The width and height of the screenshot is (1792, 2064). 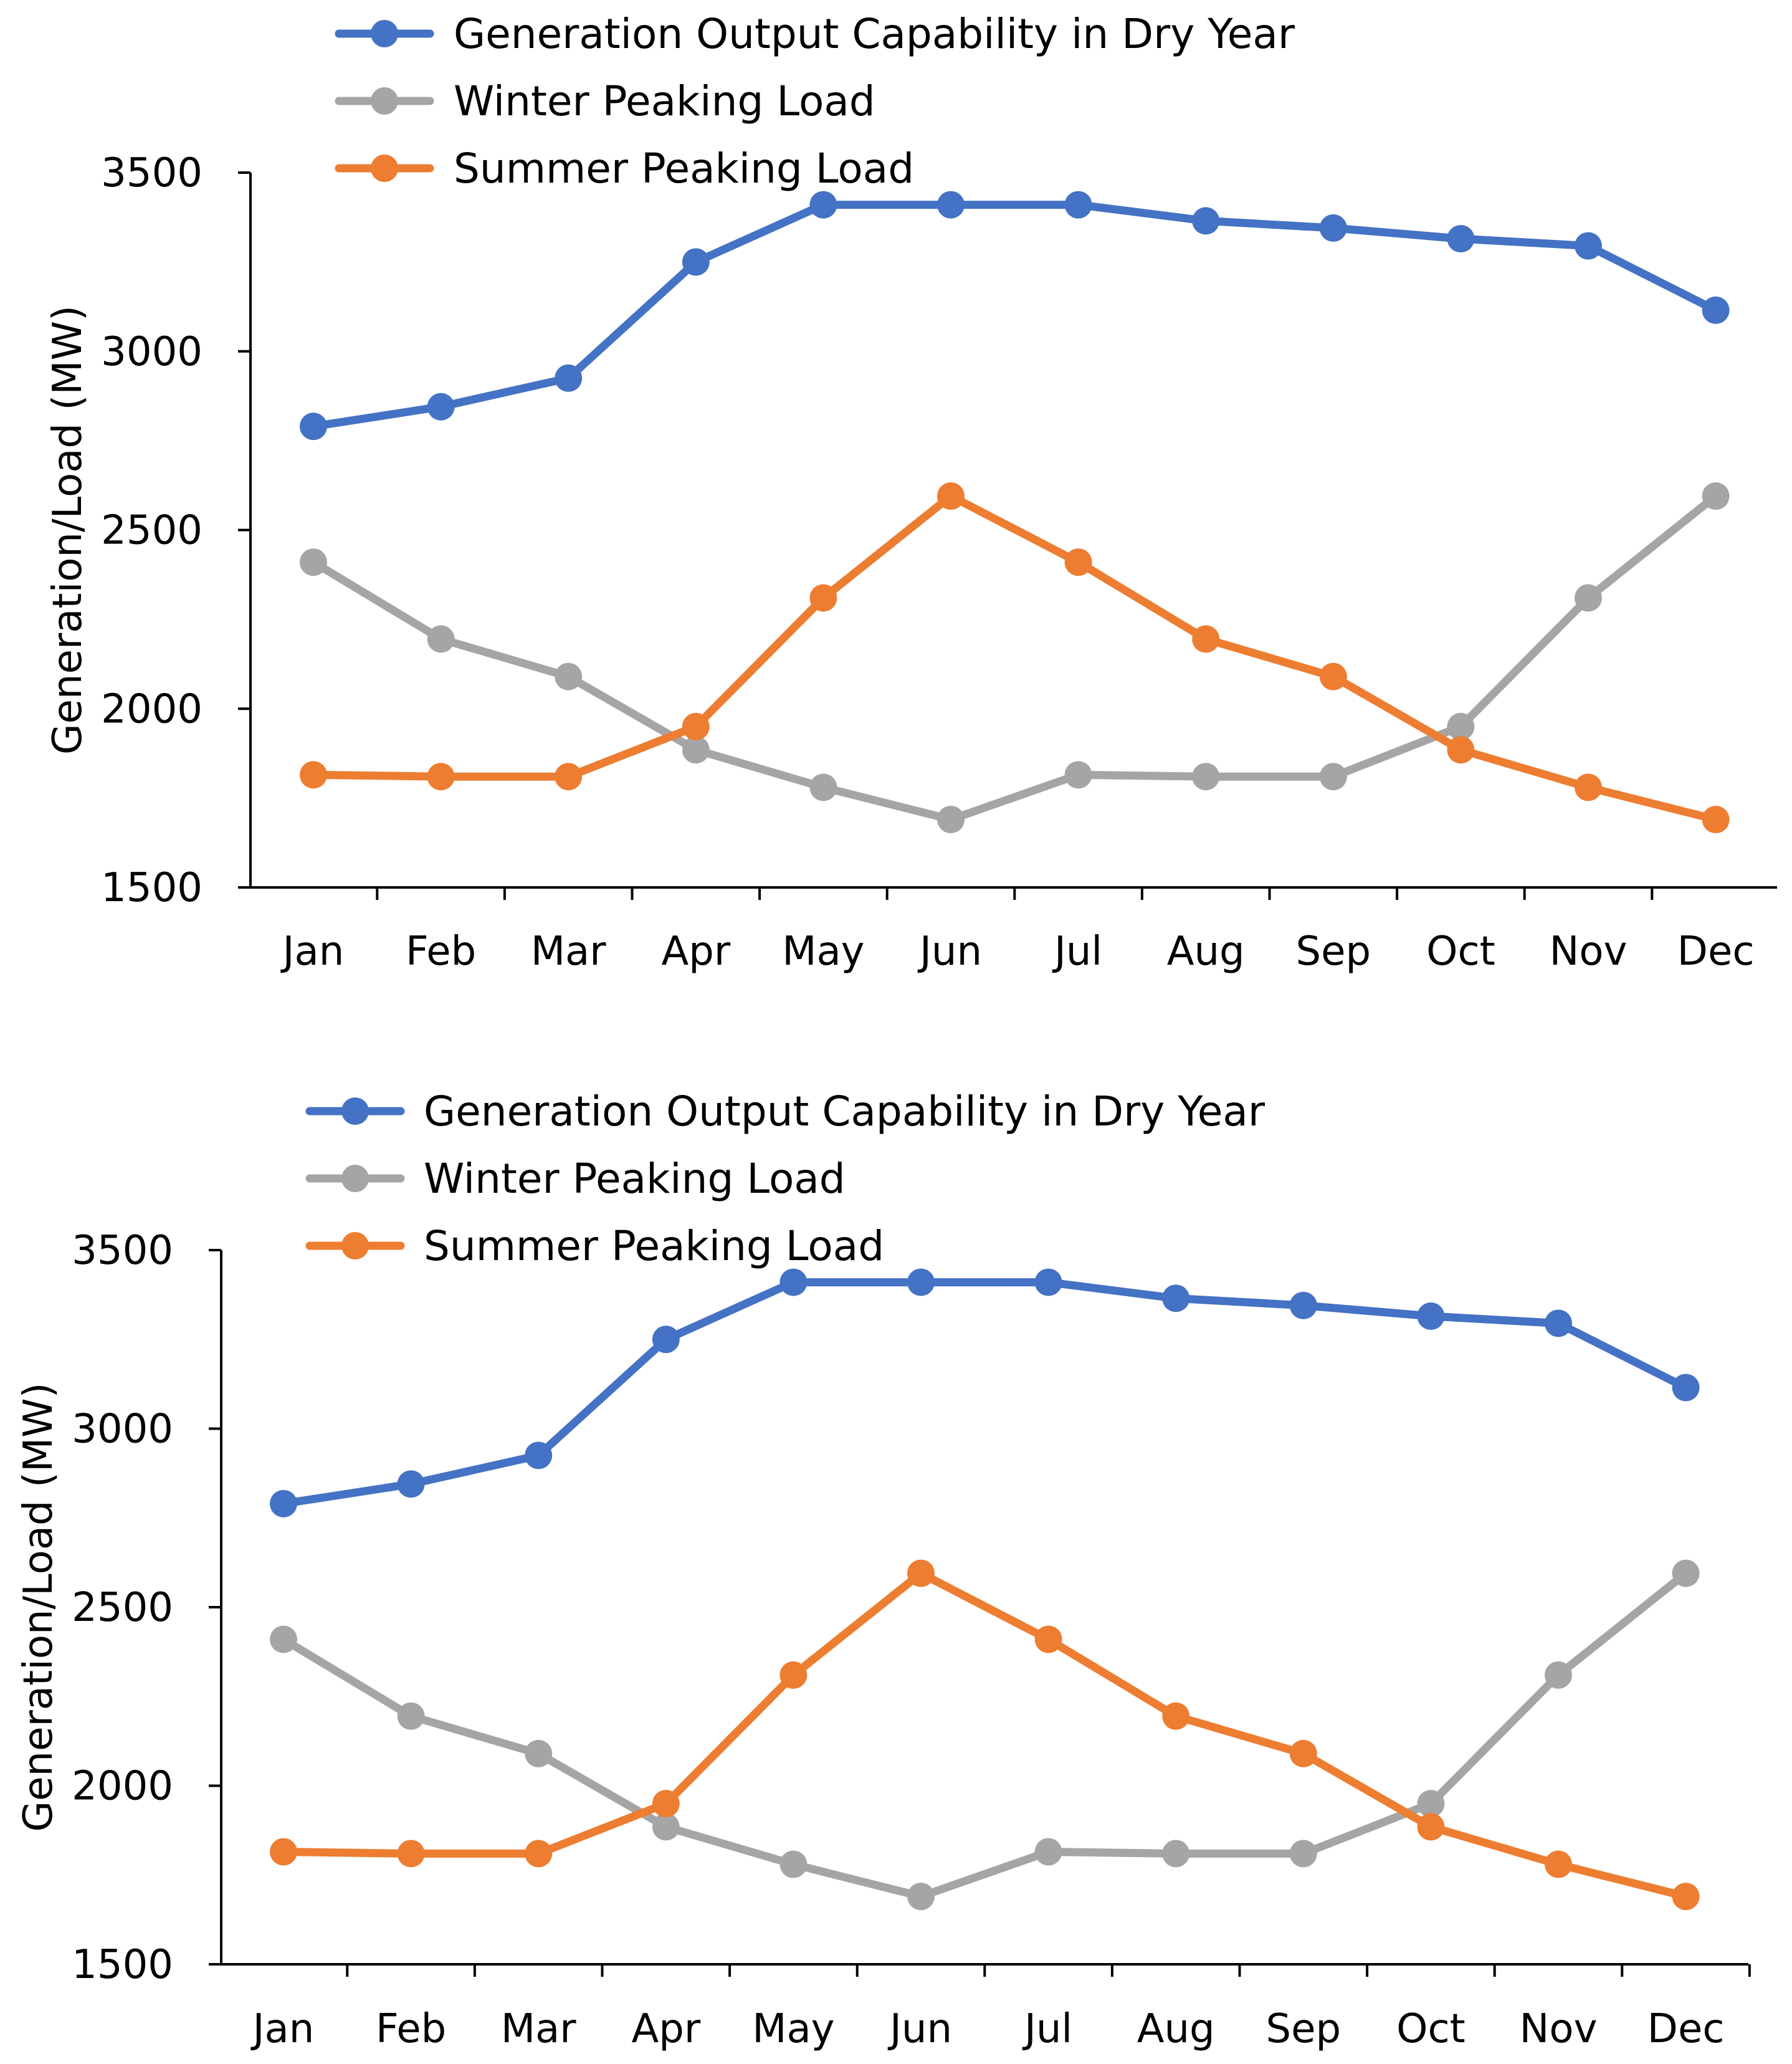 What do you see at coordinates (793, 1864) in the screenshot?
I see `data-point-winter-peaking-load-may` at bounding box center [793, 1864].